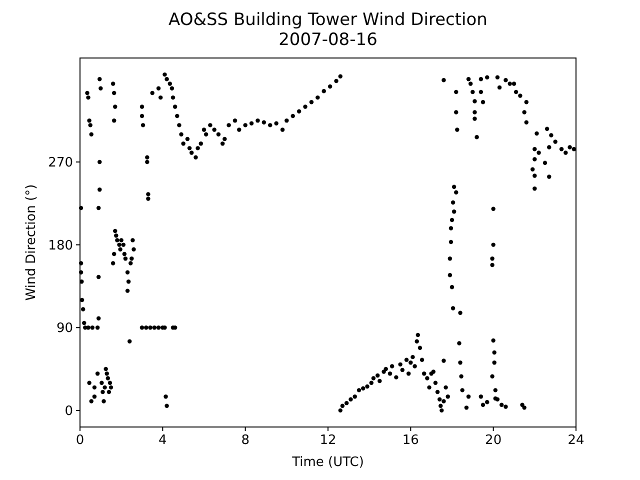 This screenshot has width=640, height=480. Describe the element at coordinates (60, 162) in the screenshot. I see `y-tick-label: 270` at that location.